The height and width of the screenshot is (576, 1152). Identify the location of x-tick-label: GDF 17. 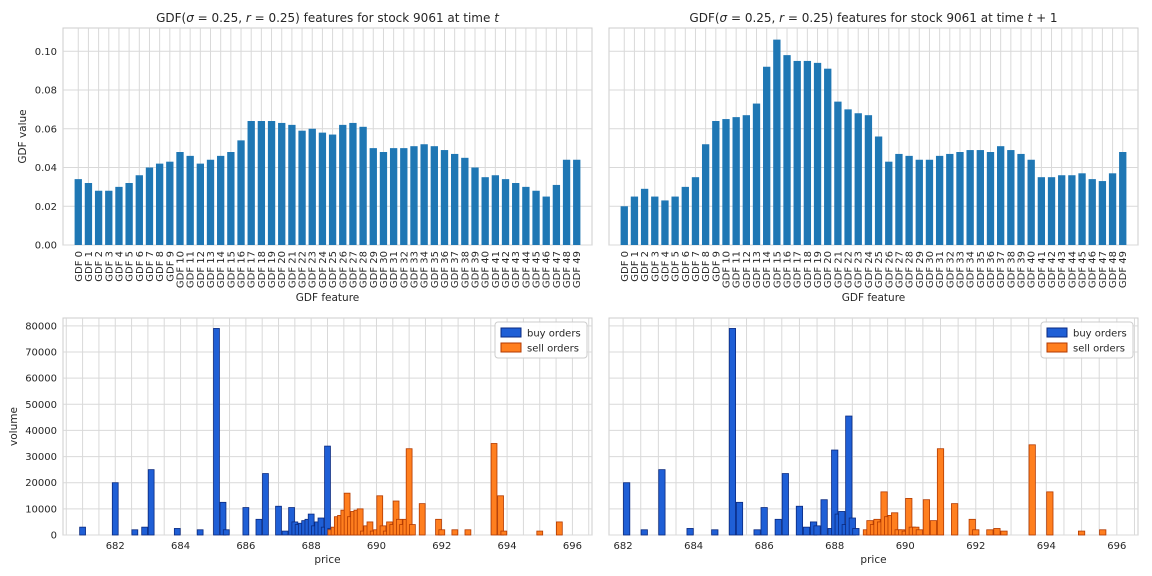
(798, 269).